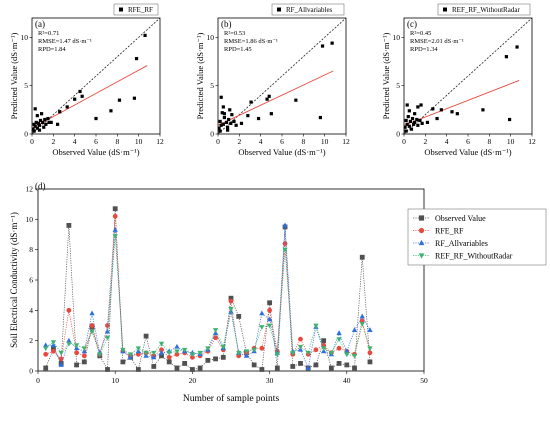 The width and height of the screenshot is (550, 424). I want to click on y-tick-label: 10, so click(30, 219).